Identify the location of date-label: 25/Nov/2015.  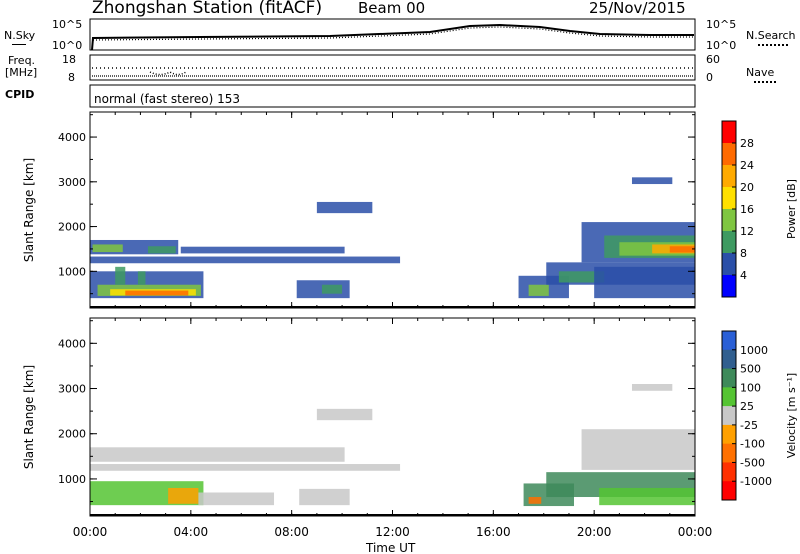
(637, 8).